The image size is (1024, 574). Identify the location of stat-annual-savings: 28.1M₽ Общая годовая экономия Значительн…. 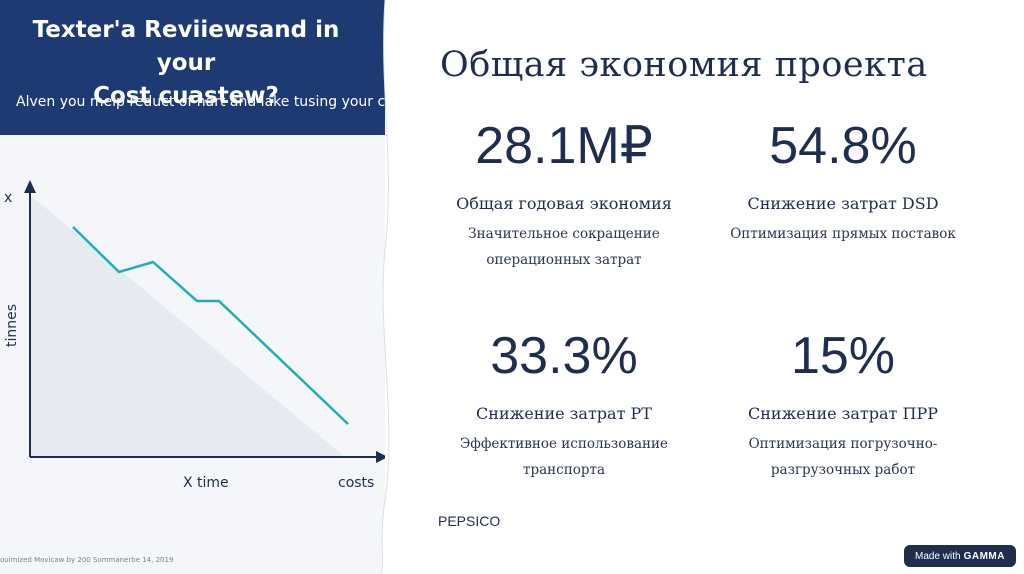
(564, 194).